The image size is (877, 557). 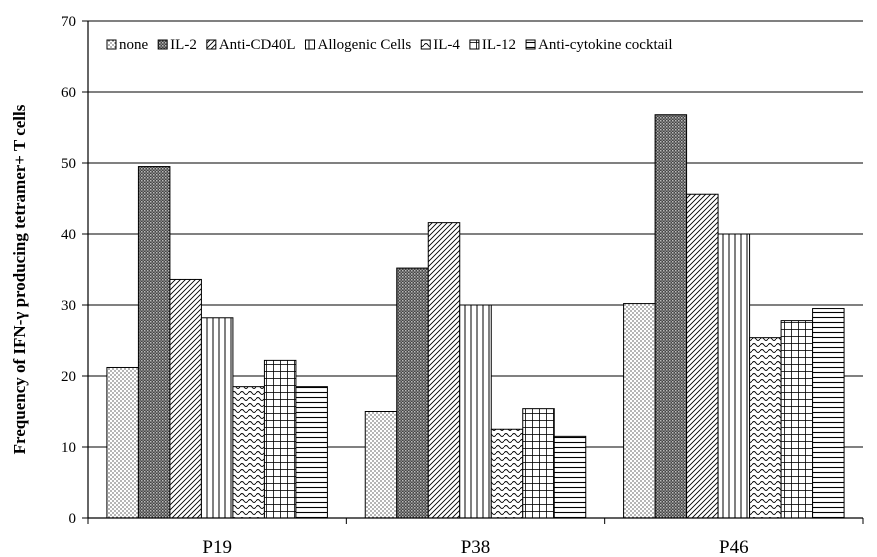 I want to click on bar-p38-anti-cytokine-cocktail, so click(x=570, y=477).